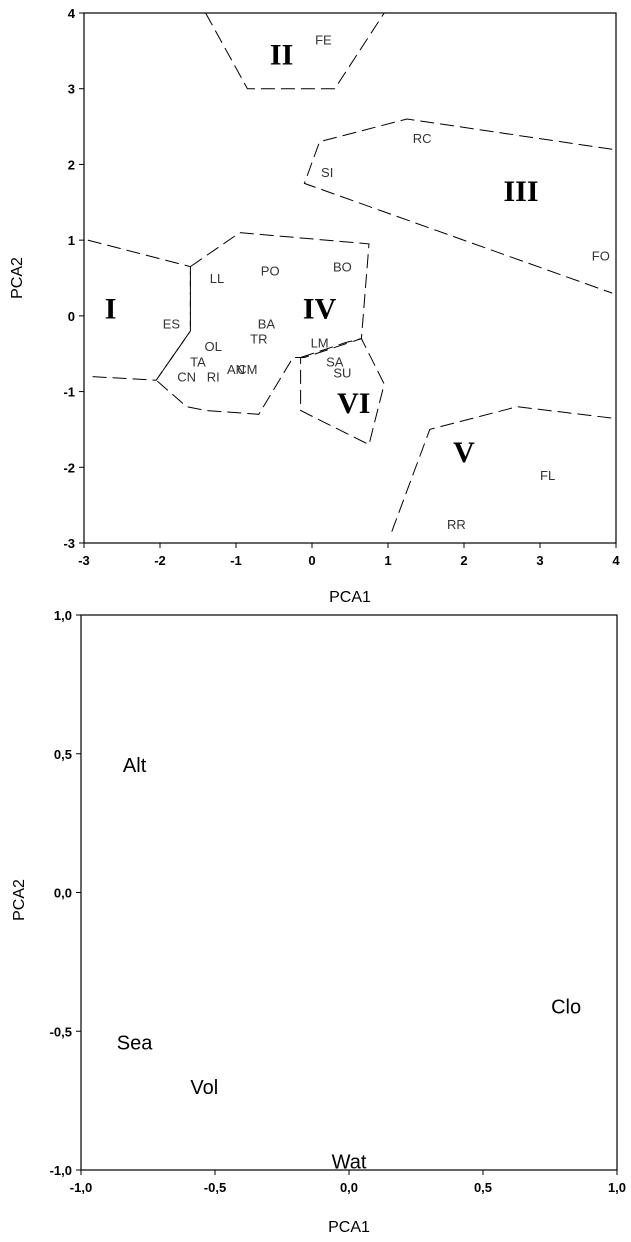 The height and width of the screenshot is (1242, 631). I want to click on region-label: V, so click(464, 452).